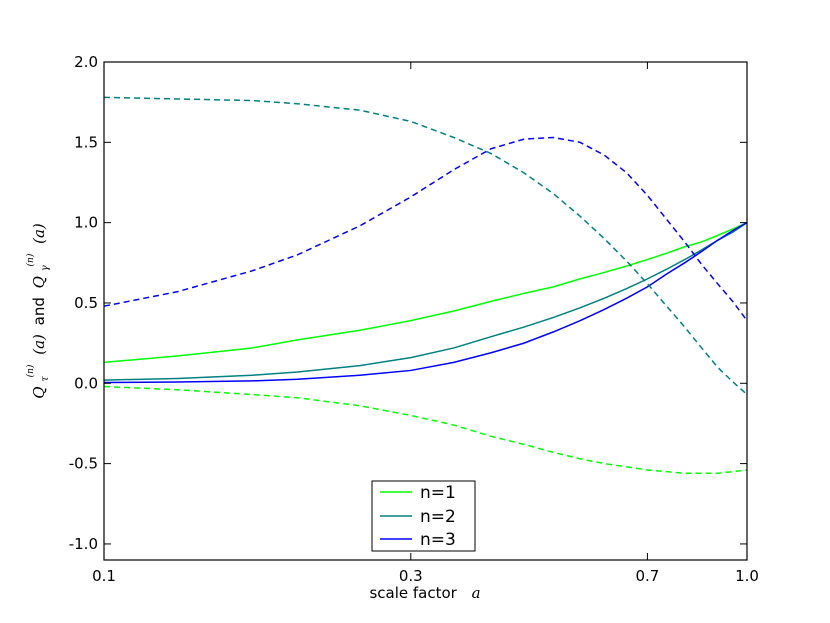  What do you see at coordinates (418, 493) in the screenshot?
I see `legend-entry-1: n=1` at bounding box center [418, 493].